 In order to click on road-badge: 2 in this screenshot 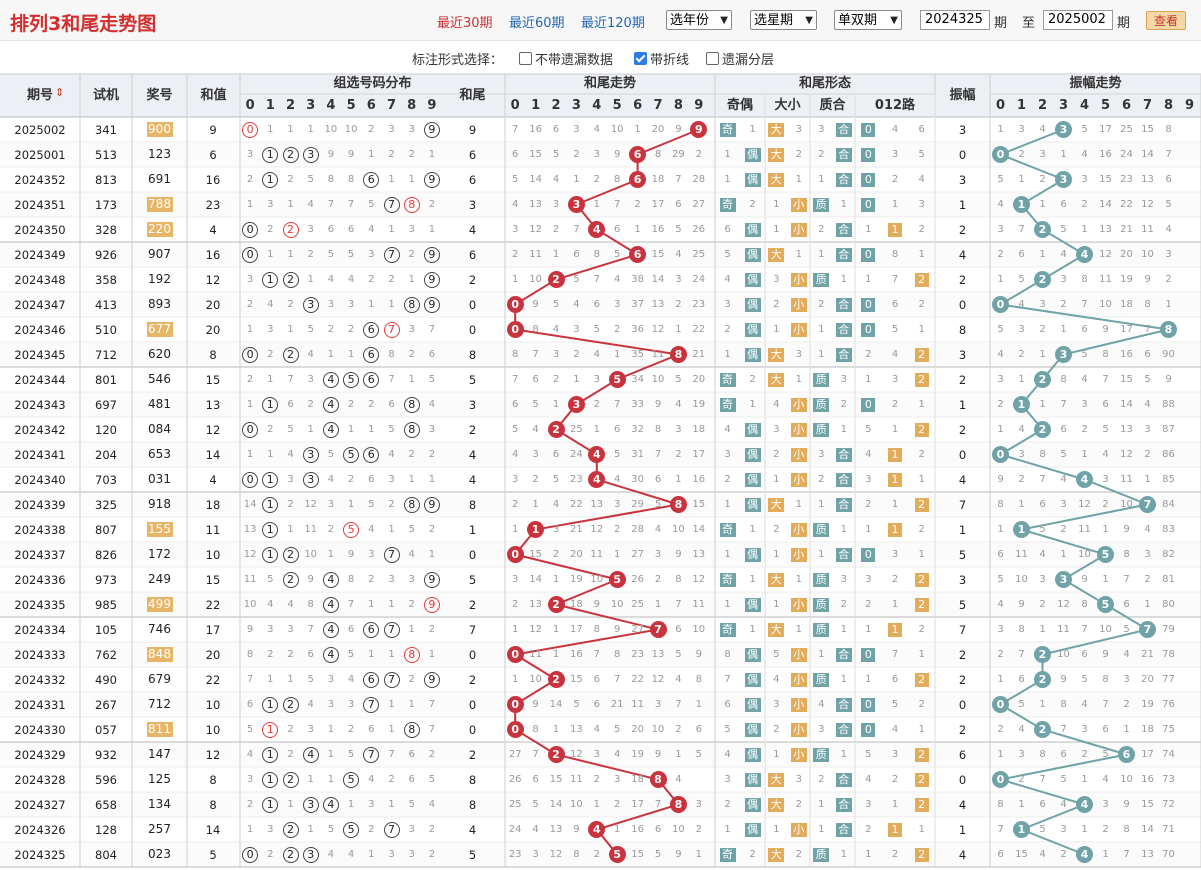, I will do `click(921, 579)`.